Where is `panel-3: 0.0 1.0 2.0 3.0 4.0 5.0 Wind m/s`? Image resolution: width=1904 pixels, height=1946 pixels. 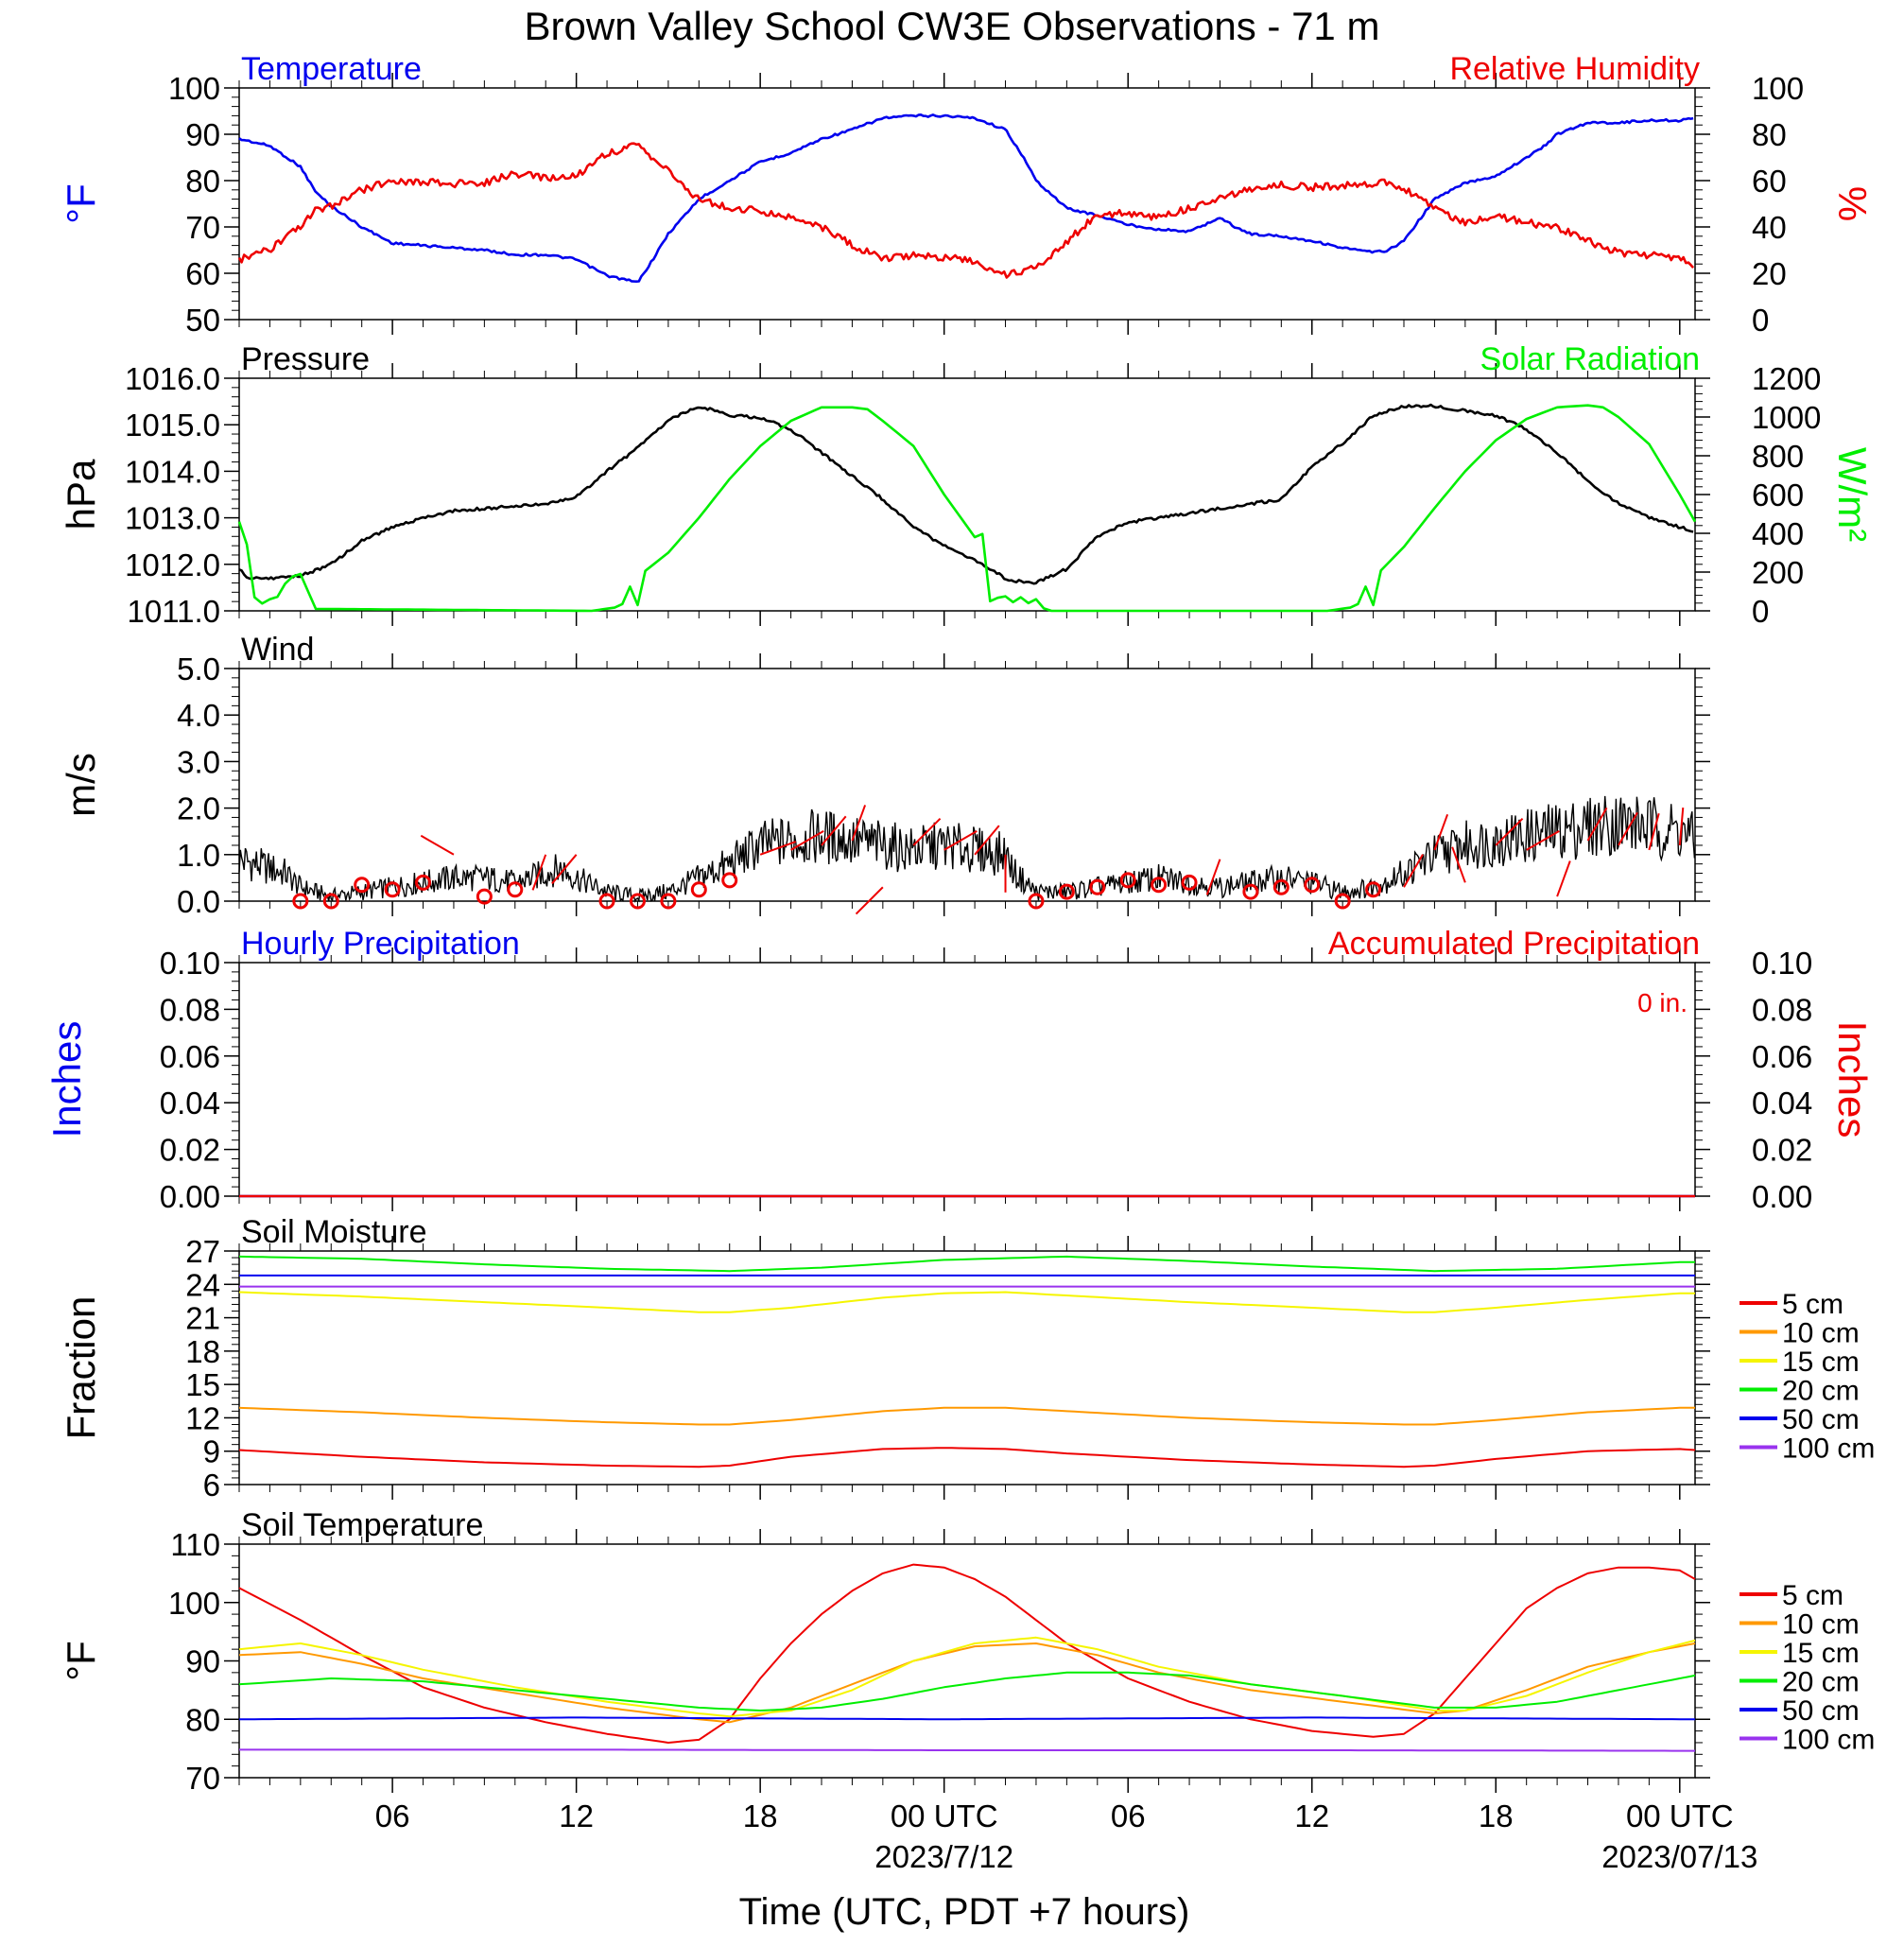
panel-3: 0.0 1.0 2.0 3.0 4.0 5.0 Wind m/s is located at coordinates (884, 776).